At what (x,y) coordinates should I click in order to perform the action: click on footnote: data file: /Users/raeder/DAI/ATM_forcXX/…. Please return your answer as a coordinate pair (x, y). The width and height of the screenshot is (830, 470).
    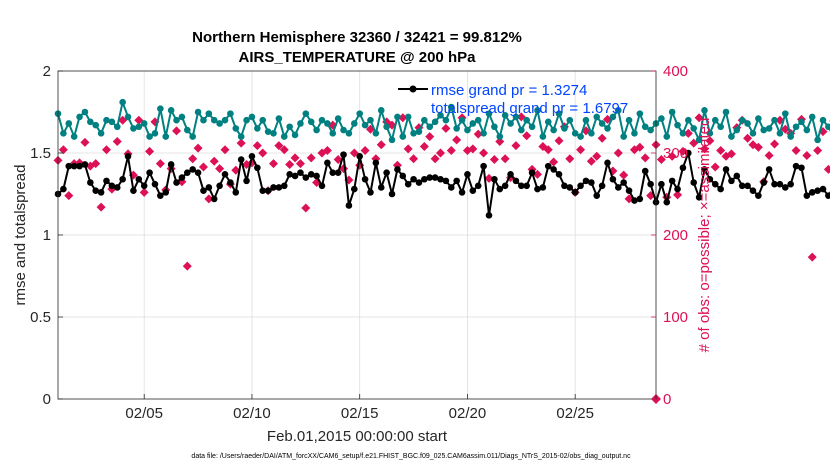
    Looking at the image, I should click on (411, 456).